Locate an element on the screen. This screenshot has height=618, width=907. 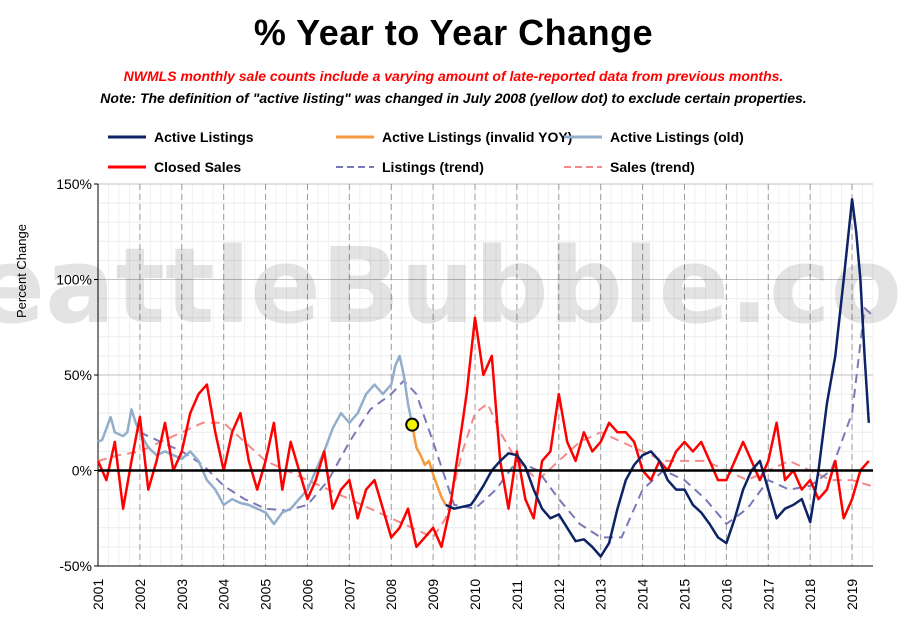
legend-label: Active Listings is located at coordinates (204, 137).